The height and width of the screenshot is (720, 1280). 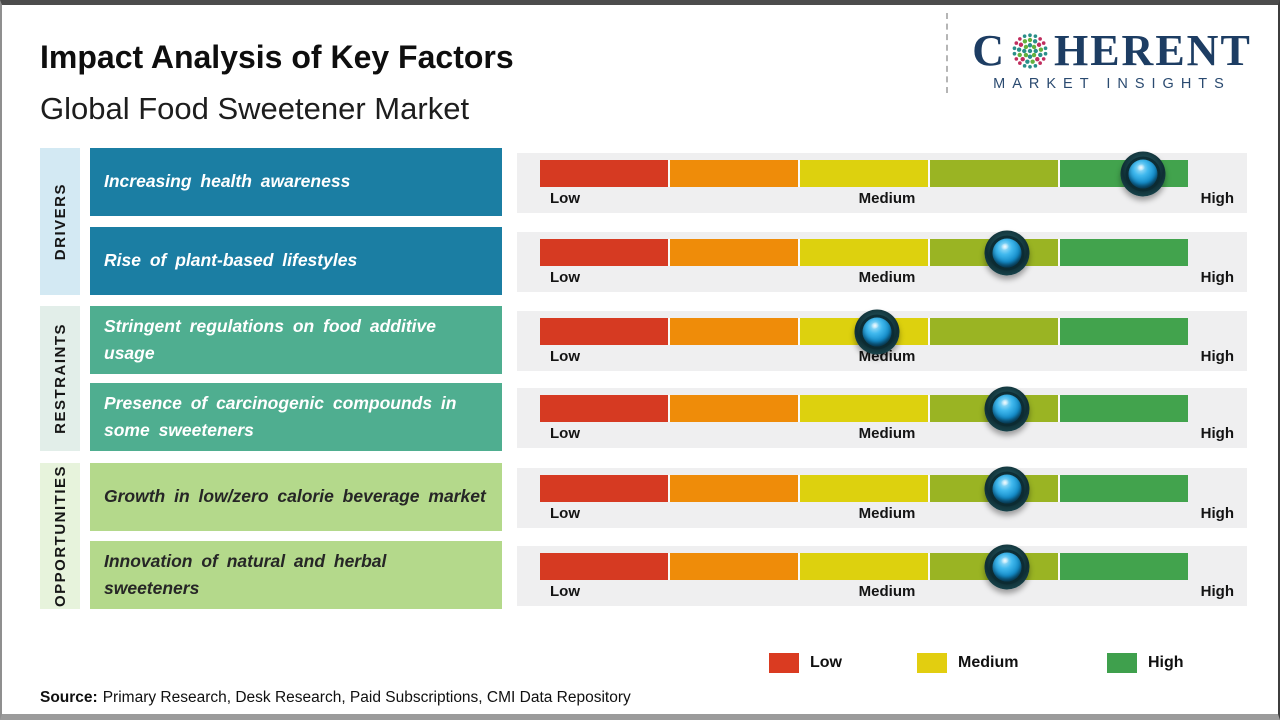 What do you see at coordinates (60, 221) in the screenshot?
I see `group-label-drivers: DRIVERS` at bounding box center [60, 221].